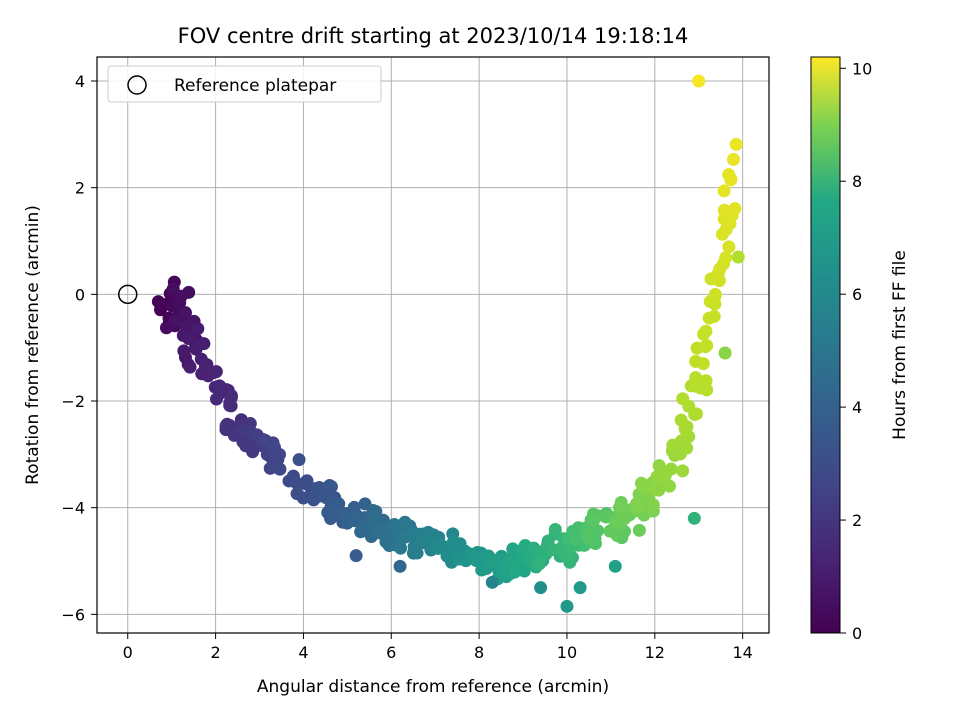 Image resolution: width=960 pixels, height=720 pixels. I want to click on y-tick-label: −4, so click(73, 508).